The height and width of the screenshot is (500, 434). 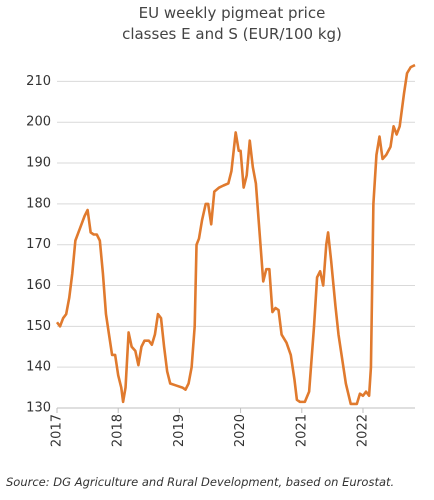 I want to click on x-tick-label: 2017, so click(x=57, y=430).